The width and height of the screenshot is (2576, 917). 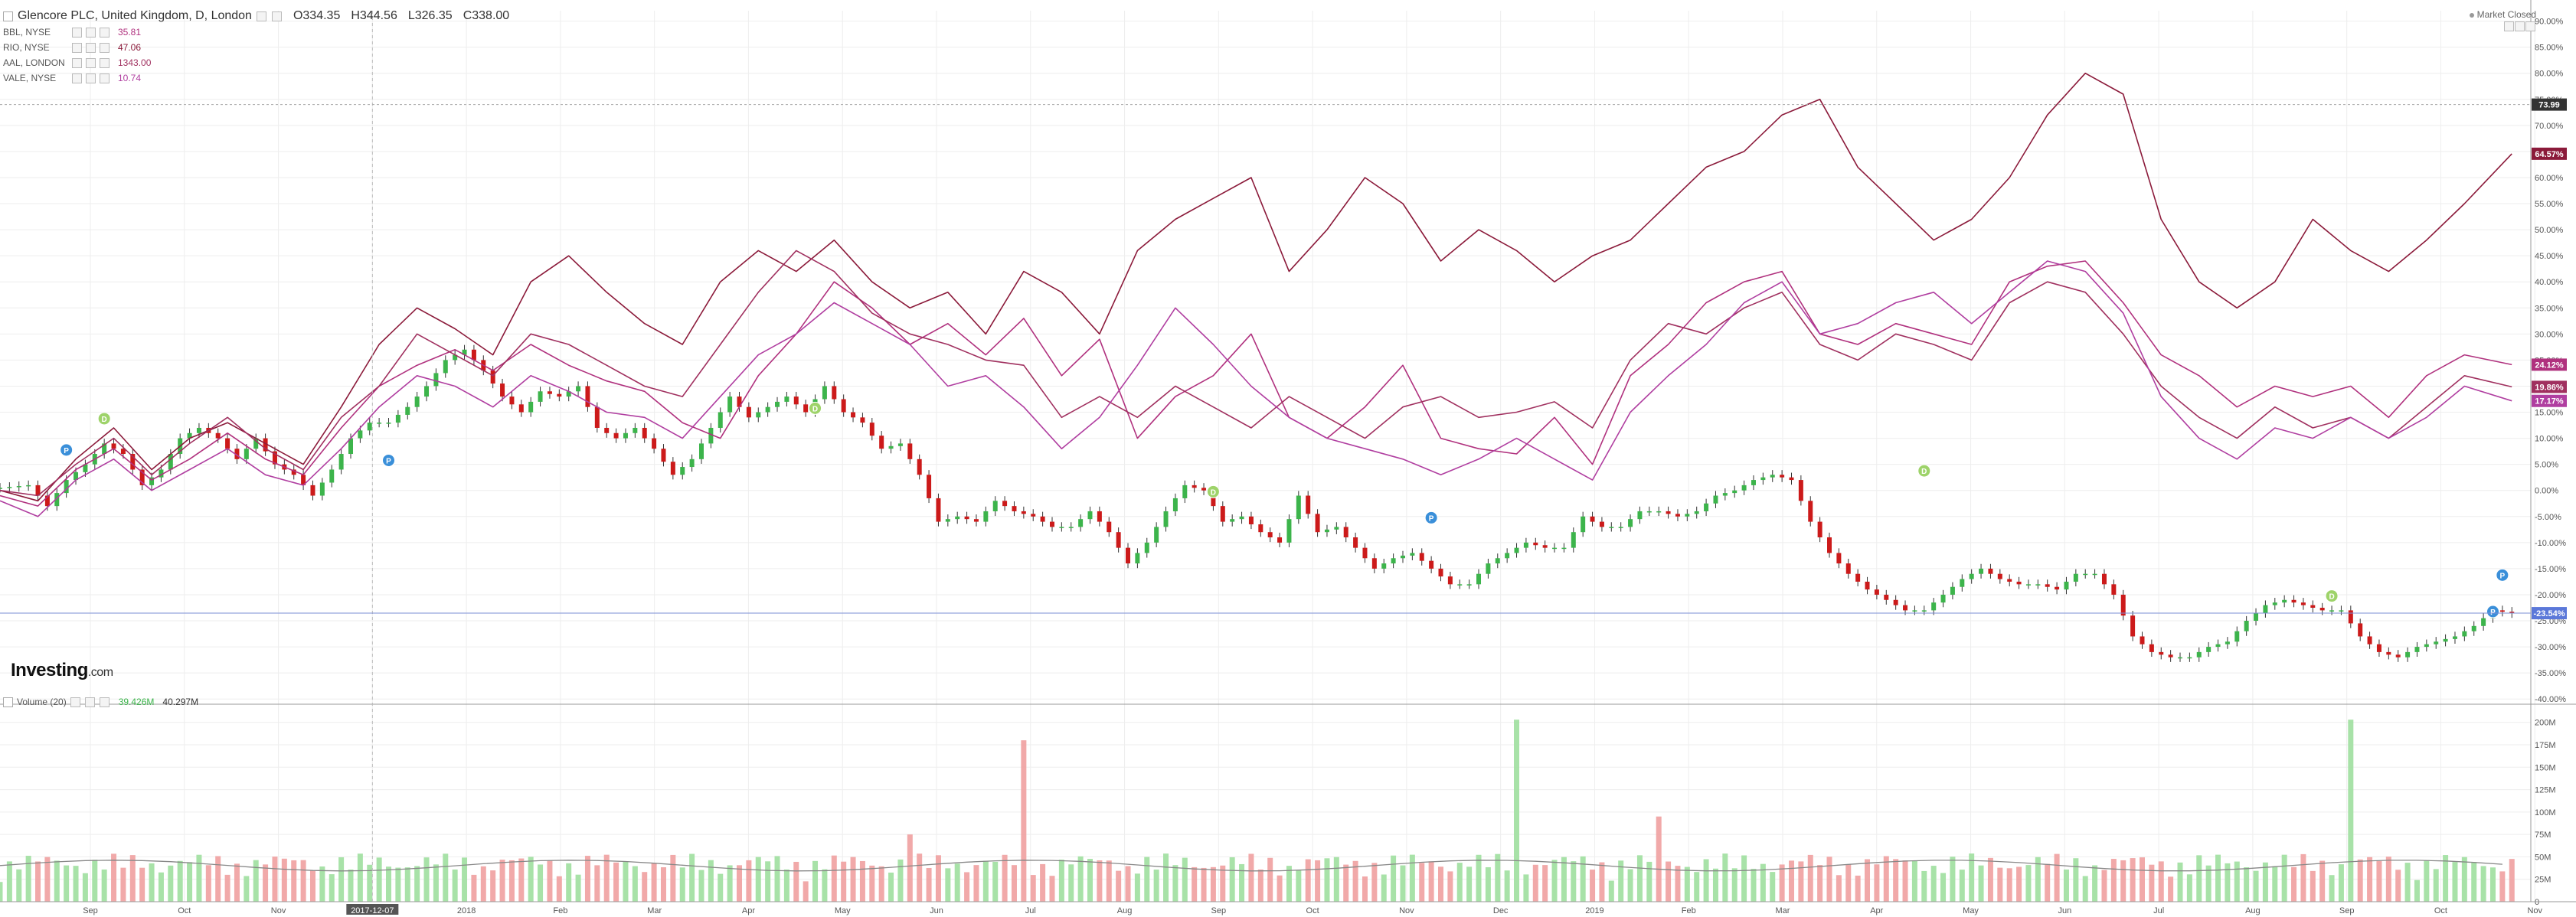 What do you see at coordinates (388, 461) in the screenshot?
I see `marker-label: P` at bounding box center [388, 461].